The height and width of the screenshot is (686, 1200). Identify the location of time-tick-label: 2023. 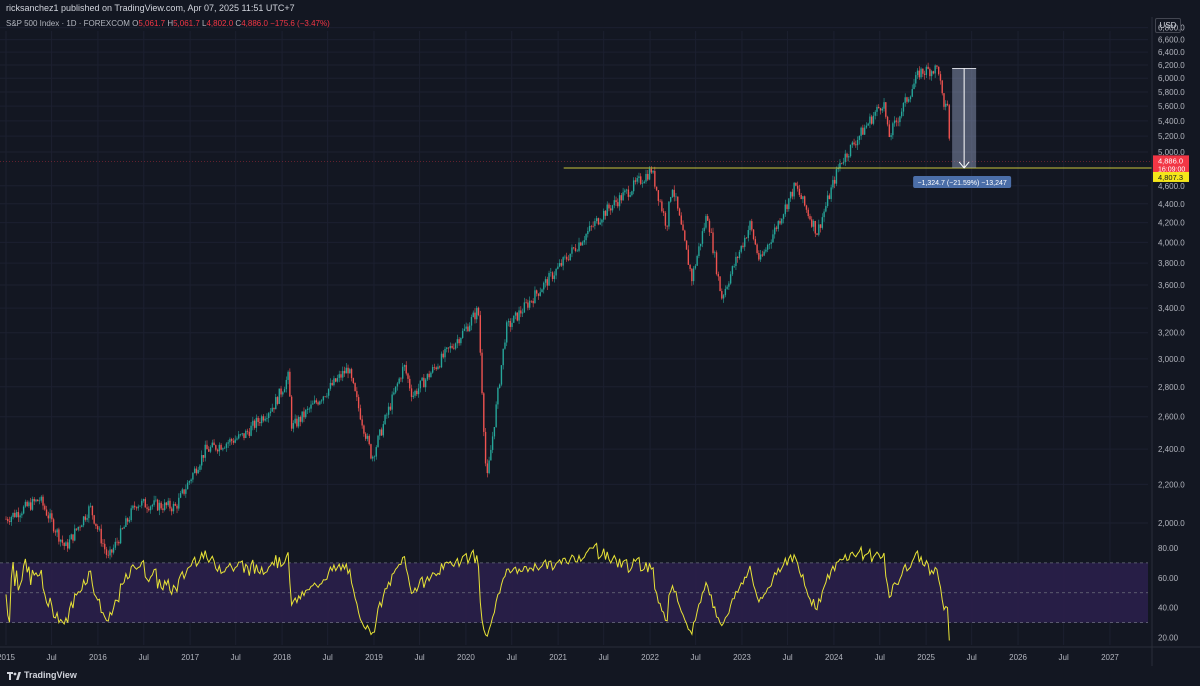
(742, 657).